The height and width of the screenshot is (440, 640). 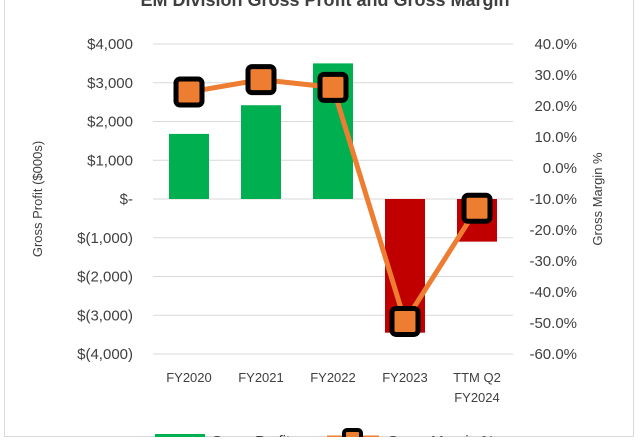 What do you see at coordinates (477, 397) in the screenshot?
I see `x-tick-label: FY2024` at bounding box center [477, 397].